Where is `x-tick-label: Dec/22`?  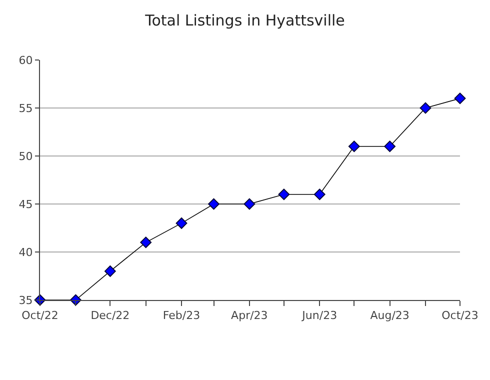
x-tick-label: Dec/22 is located at coordinates (110, 315).